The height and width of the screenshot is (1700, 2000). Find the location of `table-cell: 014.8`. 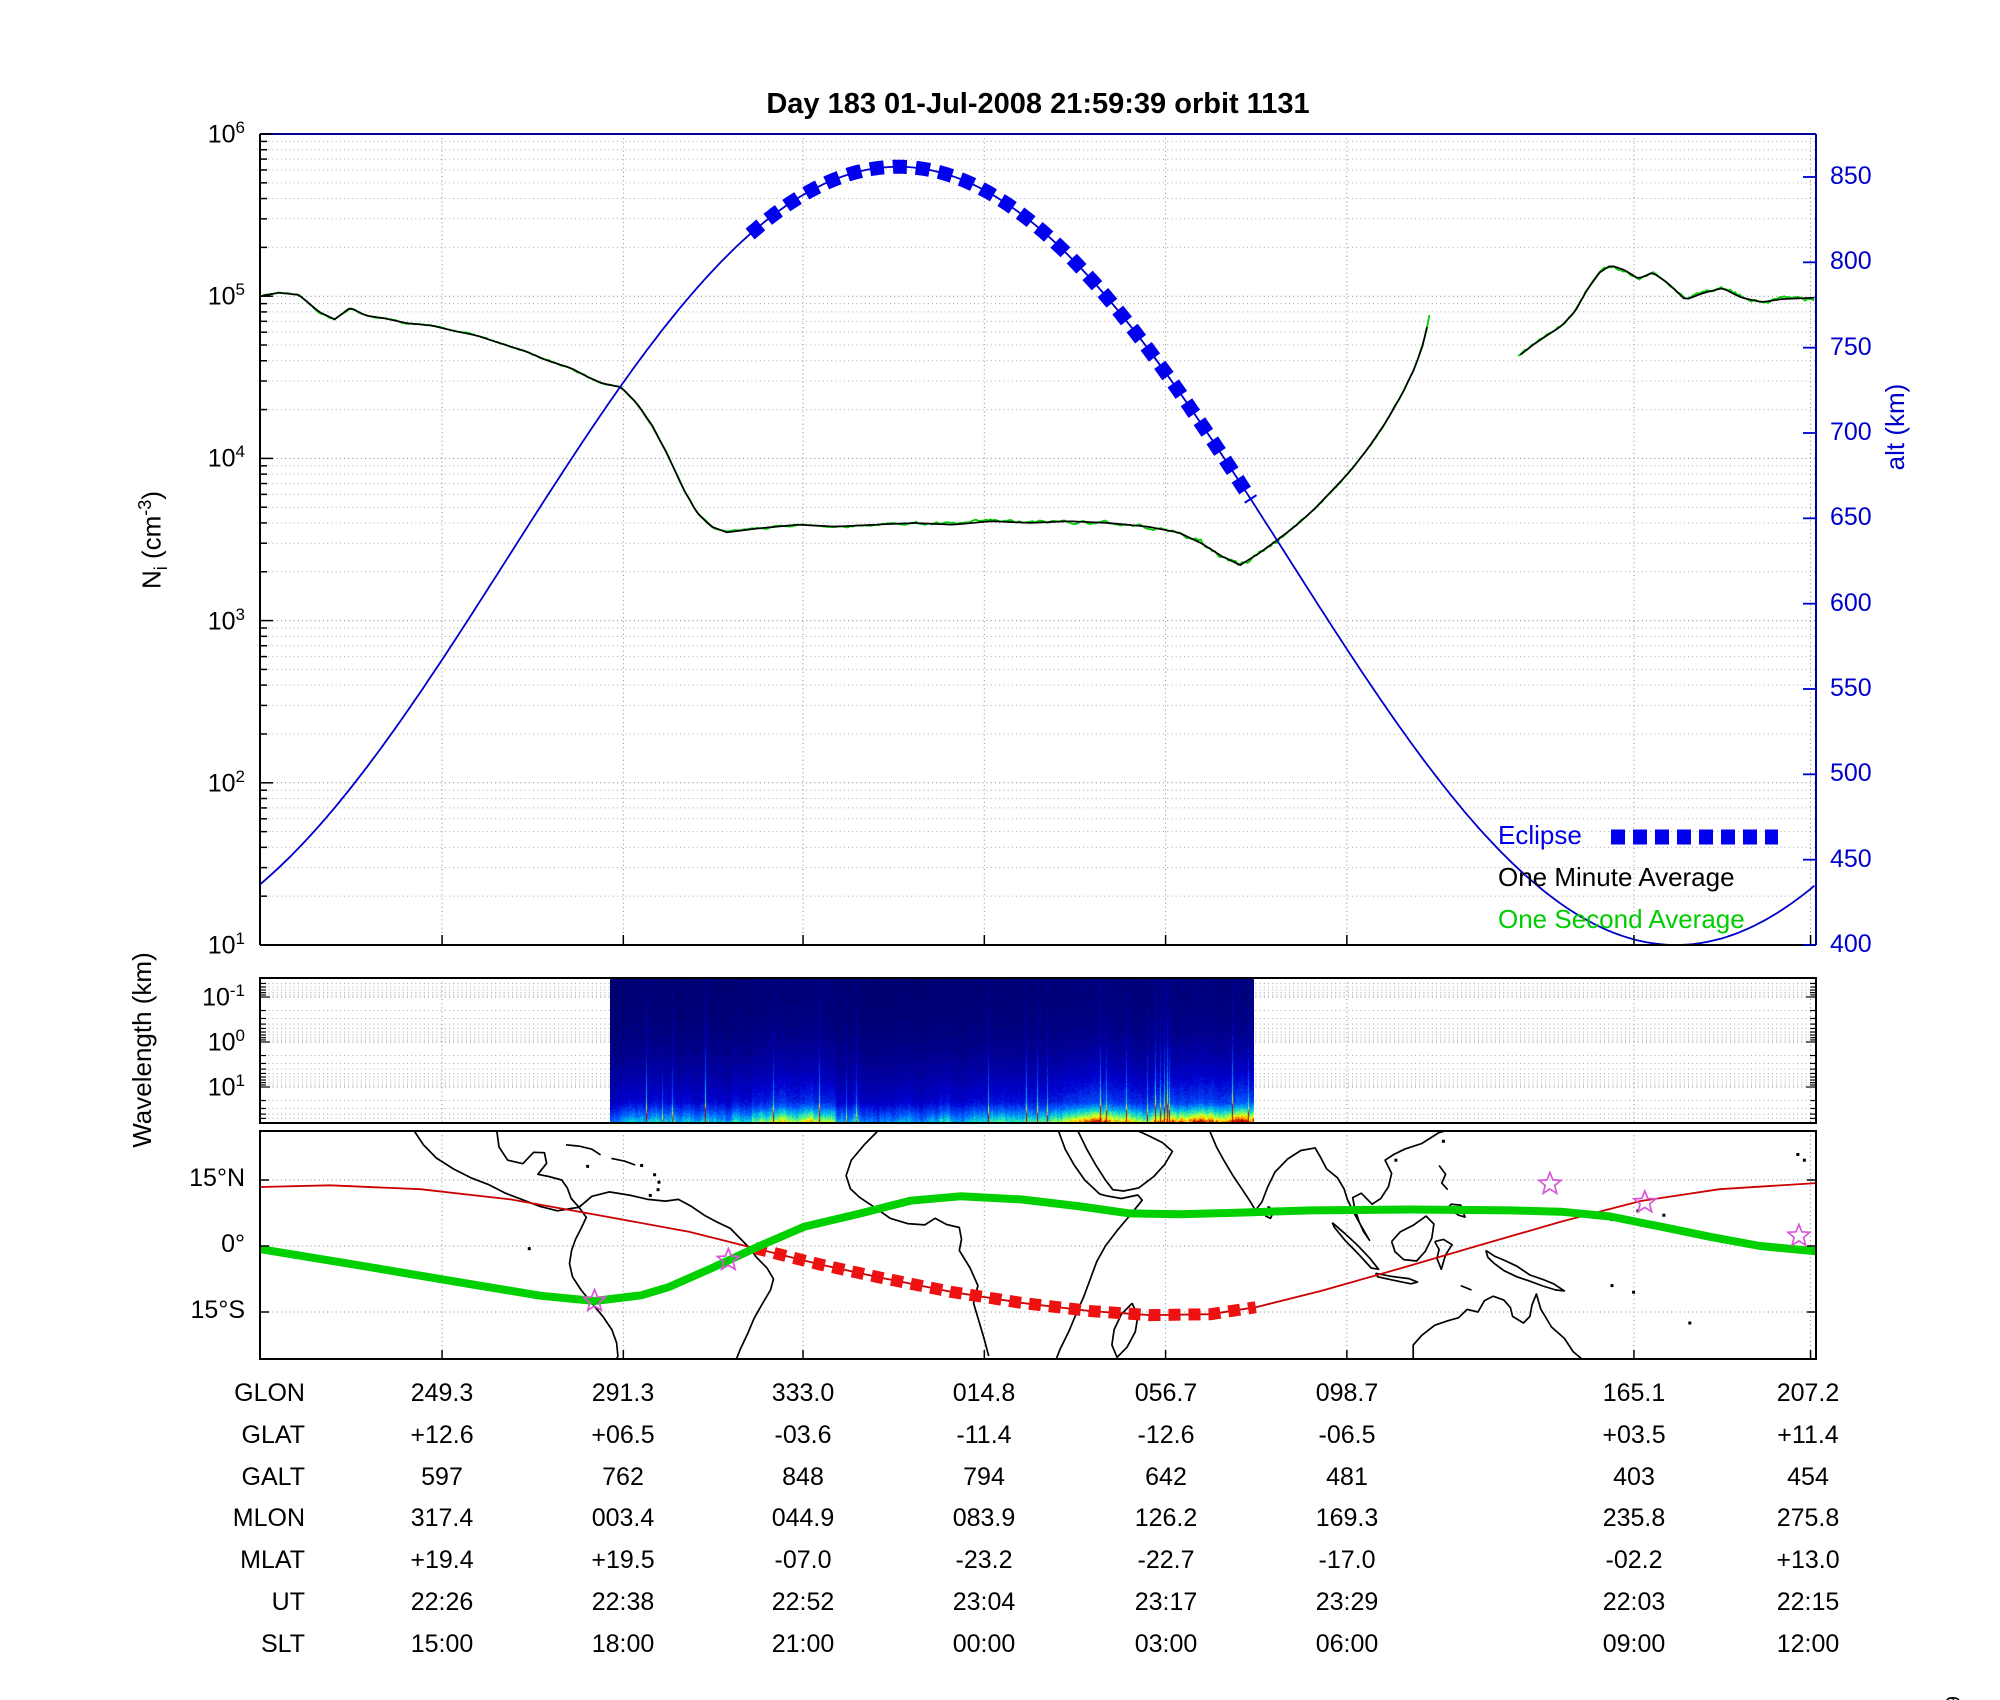

table-cell: 014.8 is located at coordinates (984, 1393).